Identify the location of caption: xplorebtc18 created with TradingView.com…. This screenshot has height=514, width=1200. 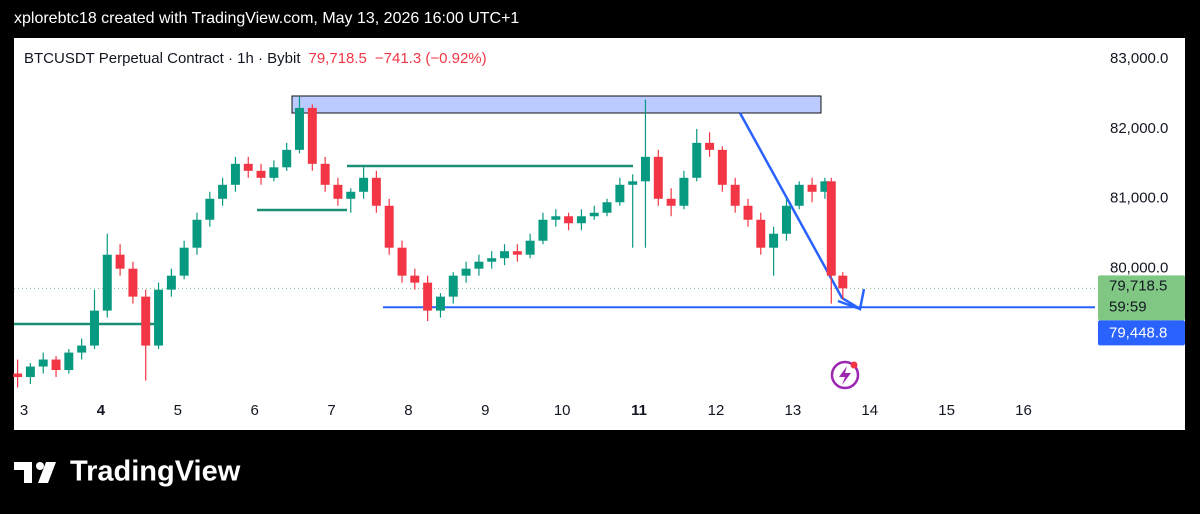
(266, 18).